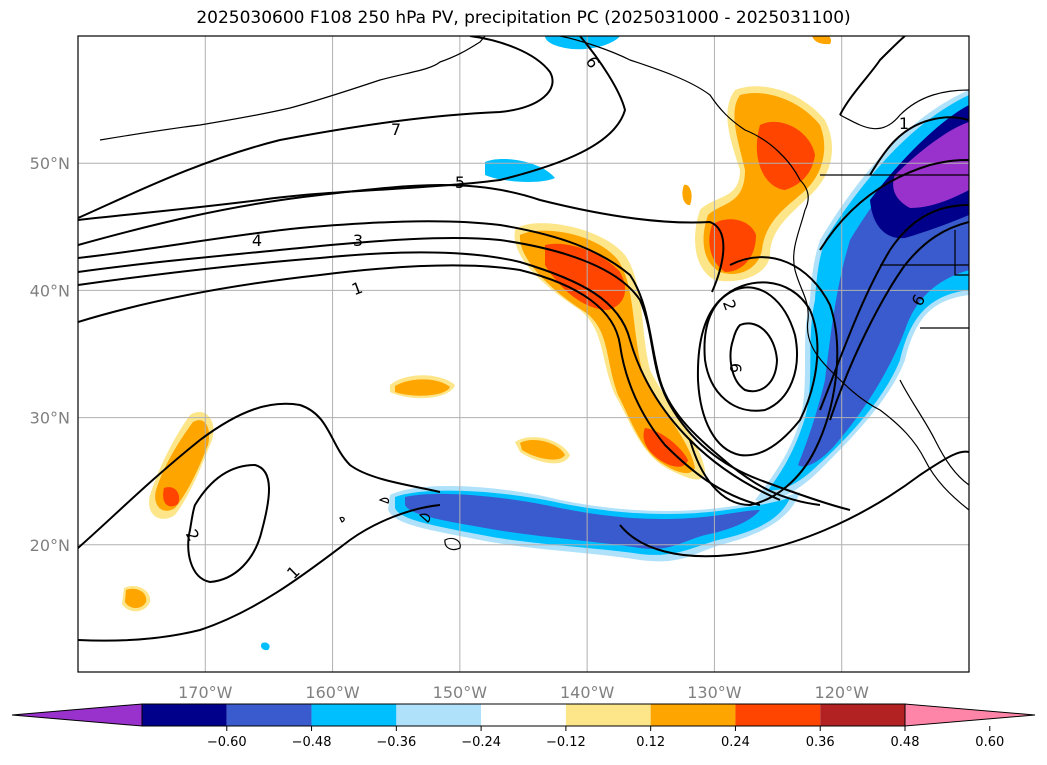  I want to click on pv-contour-cutoff-low, so click(750, 349).